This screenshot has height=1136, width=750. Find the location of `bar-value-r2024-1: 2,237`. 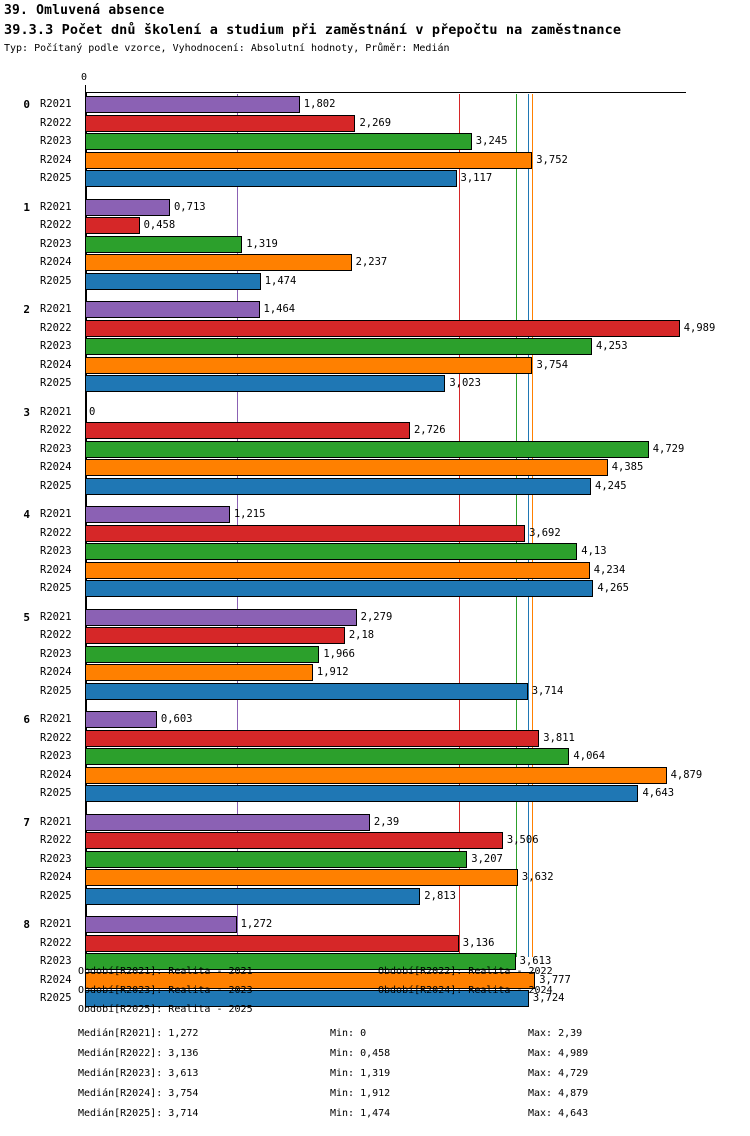

bar-value-r2024-1: 2,237 is located at coordinates (371, 262).